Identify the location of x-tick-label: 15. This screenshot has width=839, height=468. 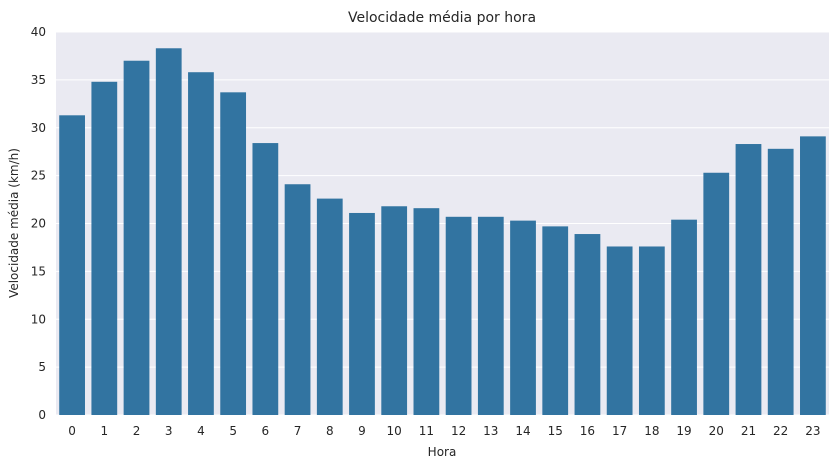
(555, 431).